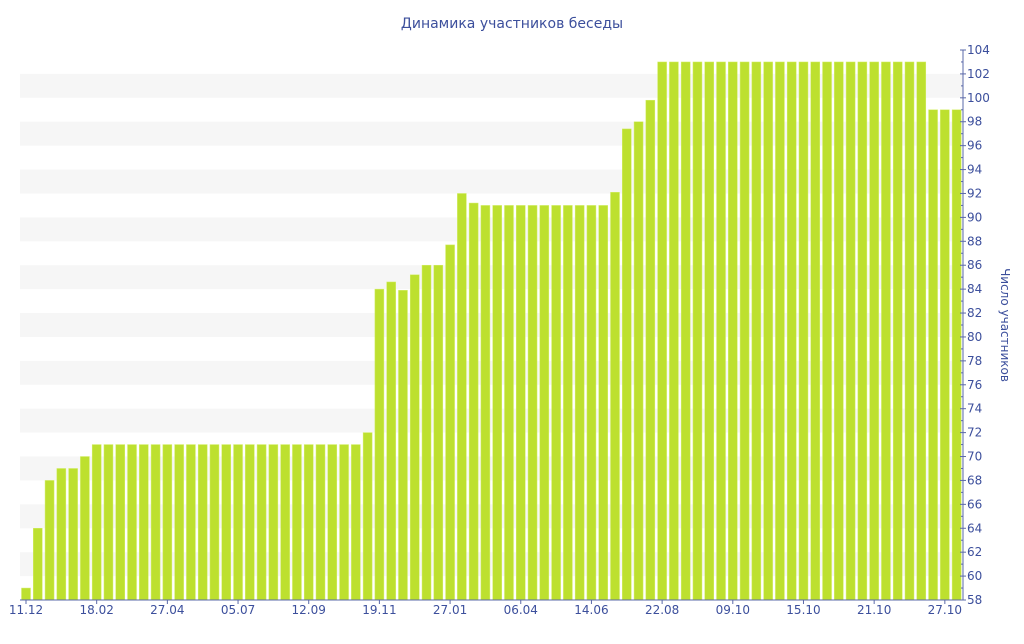  Describe the element at coordinates (974, 122) in the screenshot. I see `y-tick-label: 98` at that location.